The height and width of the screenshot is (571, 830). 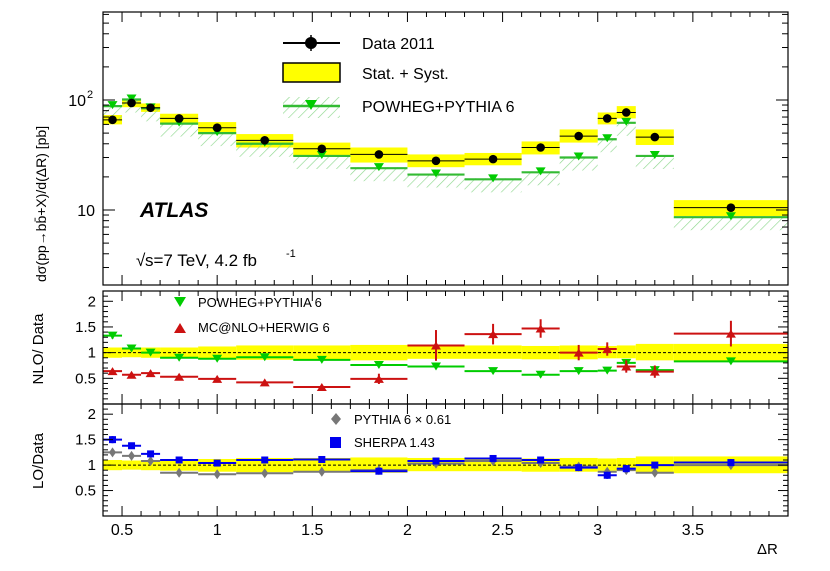 What do you see at coordinates (180, 302) in the screenshot?
I see `legend-nlo-powheg-marker` at bounding box center [180, 302].